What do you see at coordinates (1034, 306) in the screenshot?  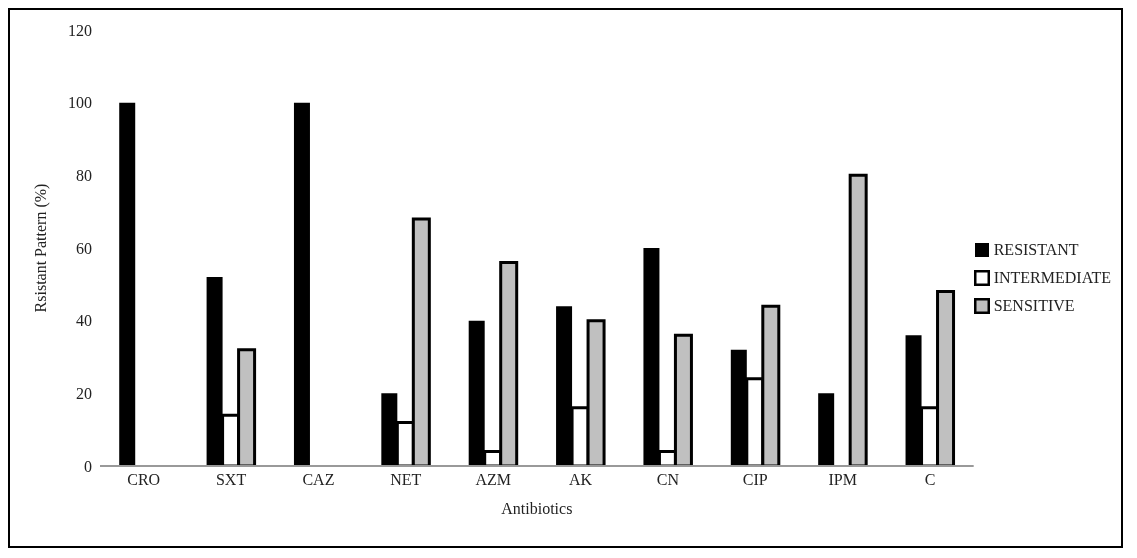 I see `legend-label: SENSITIVE` at bounding box center [1034, 306].